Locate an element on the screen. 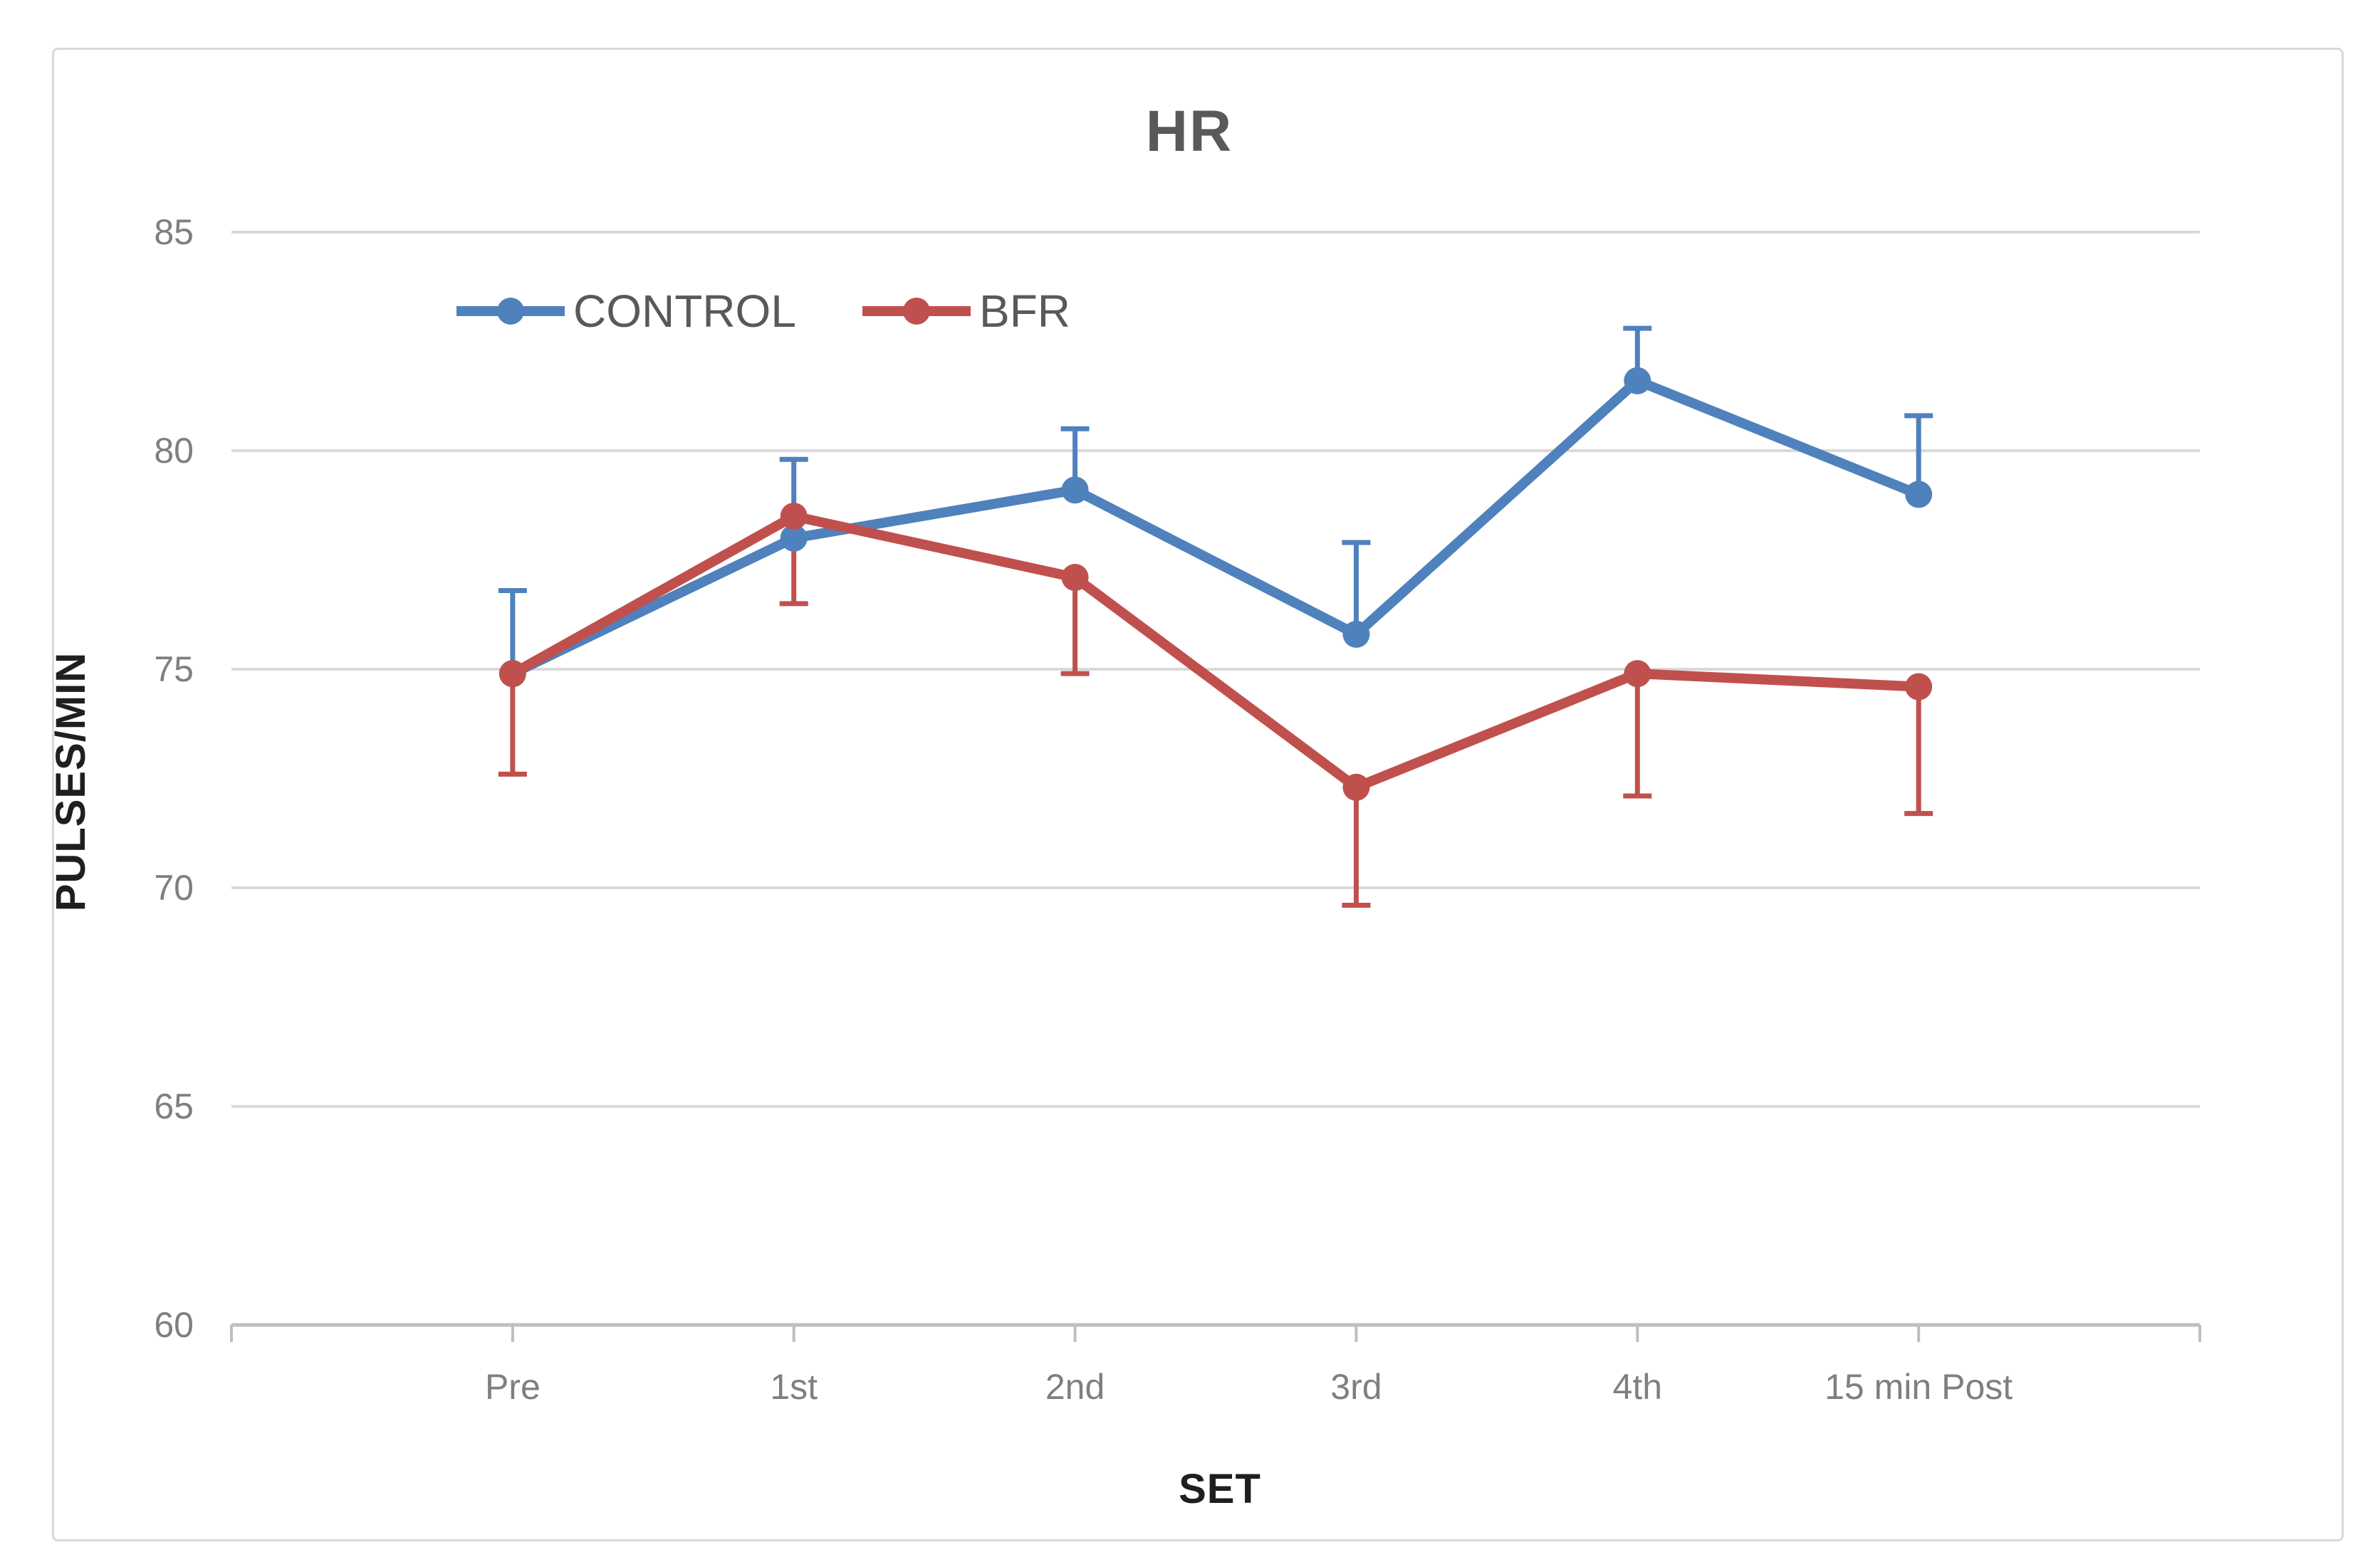 The height and width of the screenshot is (1567, 2380). y-tick-label: 85 is located at coordinates (174, 232).